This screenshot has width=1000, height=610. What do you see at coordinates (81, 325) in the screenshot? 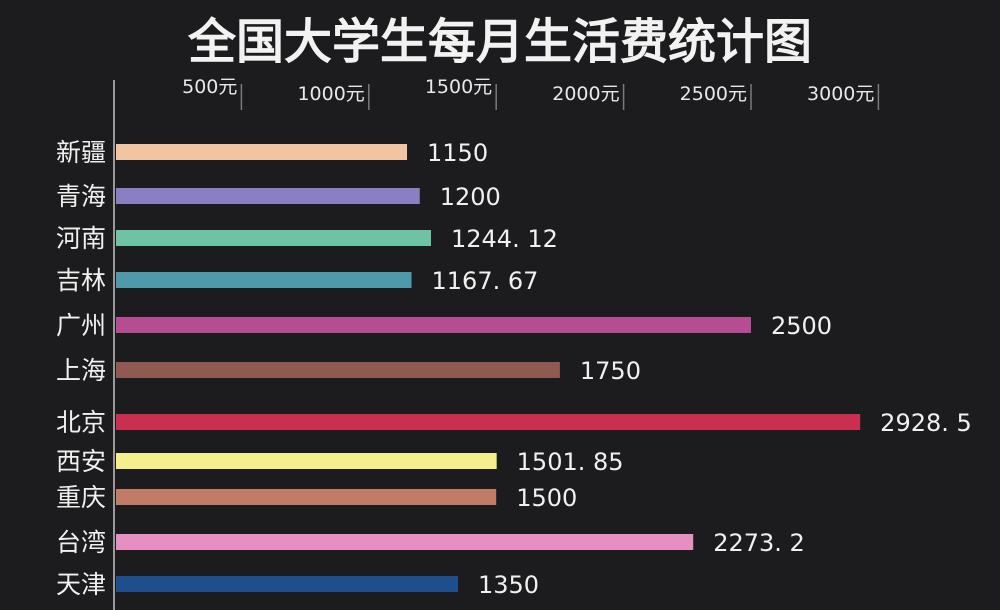
I see `category-label: 广州` at bounding box center [81, 325].